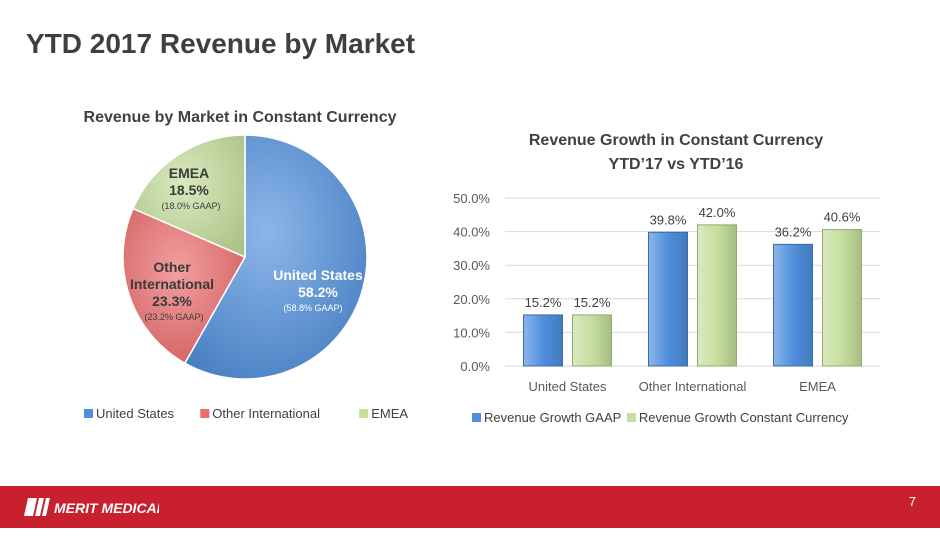 The image size is (940, 540). I want to click on bar-x-tick: United States, so click(567, 386).